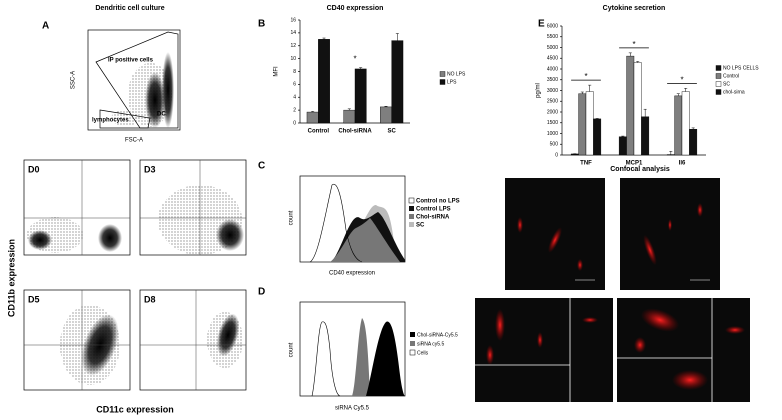 This screenshot has width=782, height=420. What do you see at coordinates (541, 24) in the screenshot?
I see `panel-label: E` at bounding box center [541, 24].